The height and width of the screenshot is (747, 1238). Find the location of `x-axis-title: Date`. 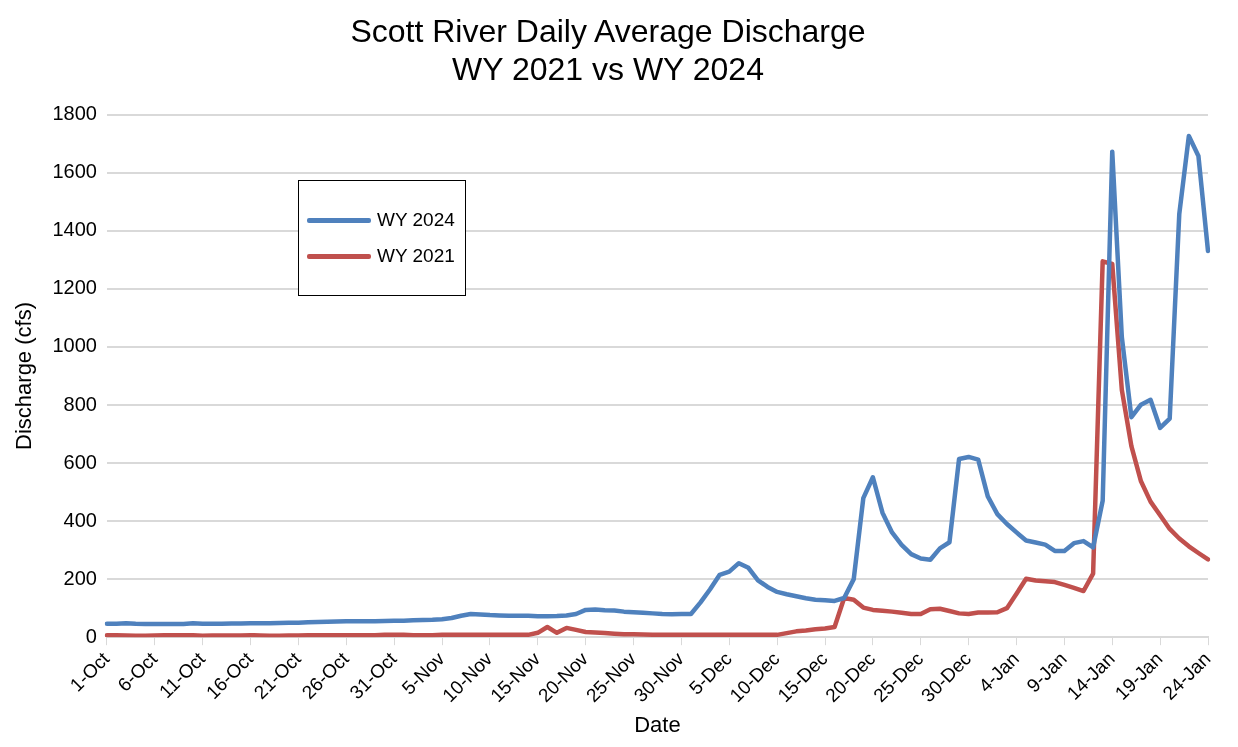

x-axis-title: Date is located at coordinates (657, 724).